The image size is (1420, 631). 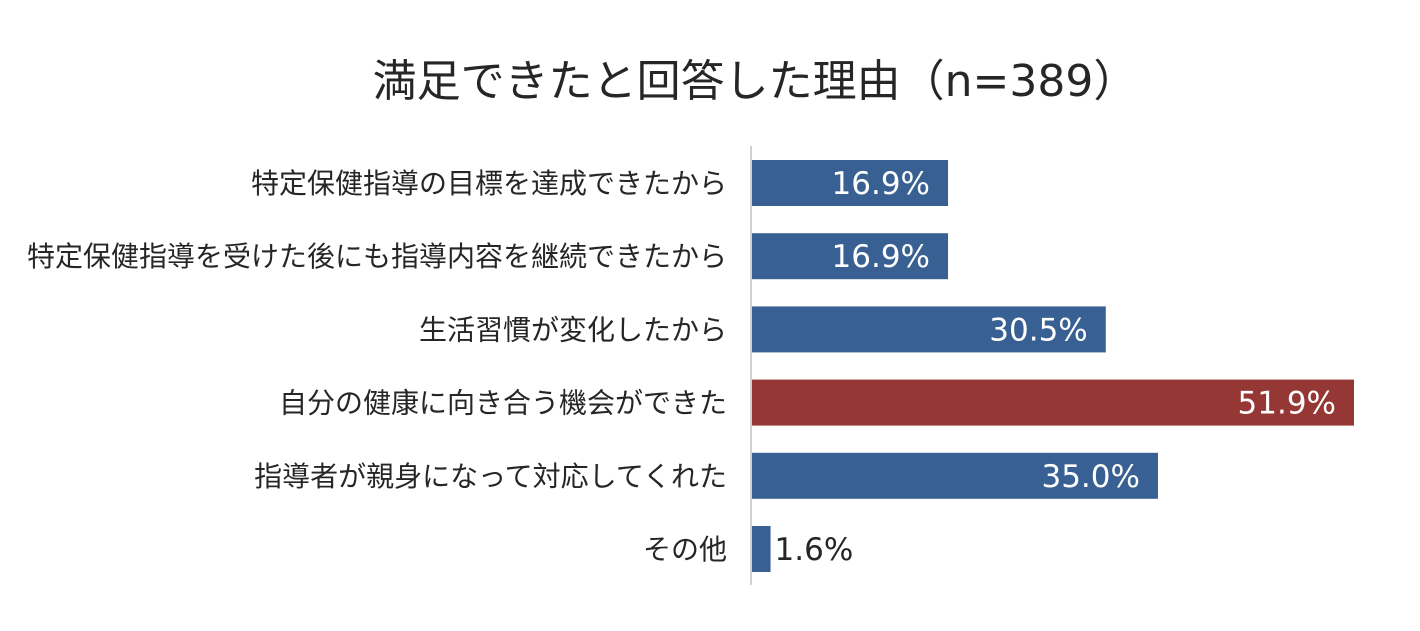 What do you see at coordinates (573, 329) in the screenshot?
I see `category-label: 生活習慣が変化したから` at bounding box center [573, 329].